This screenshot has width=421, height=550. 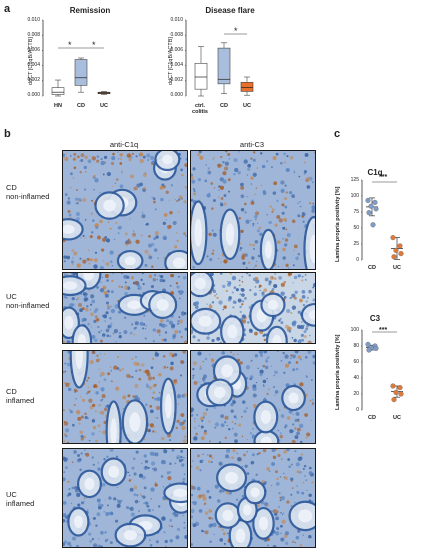 What do you see at coordinates (125, 397) in the screenshot?
I see `ihc-image-cd-inflamed-c1q` at bounding box center [125, 397].